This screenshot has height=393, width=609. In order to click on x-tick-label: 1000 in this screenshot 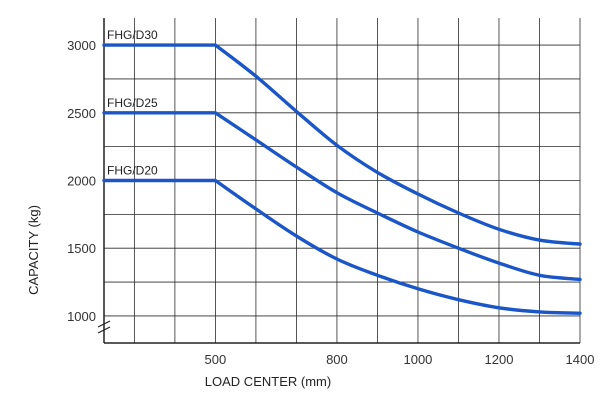, I will do `click(417, 359)`.